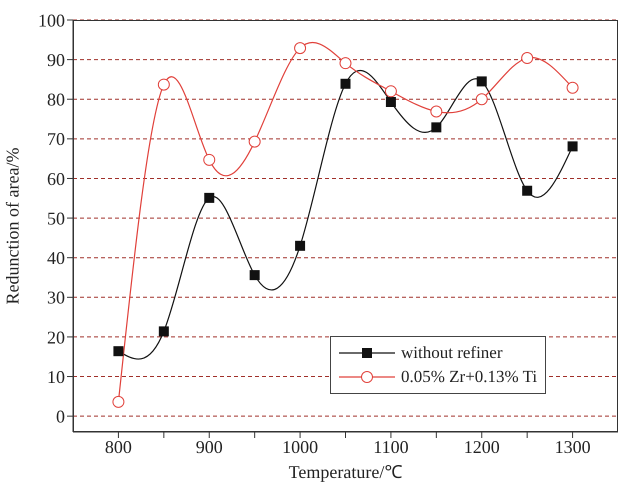 This screenshot has width=628, height=502. I want to click on y-tick-label: 10, so click(56, 376).